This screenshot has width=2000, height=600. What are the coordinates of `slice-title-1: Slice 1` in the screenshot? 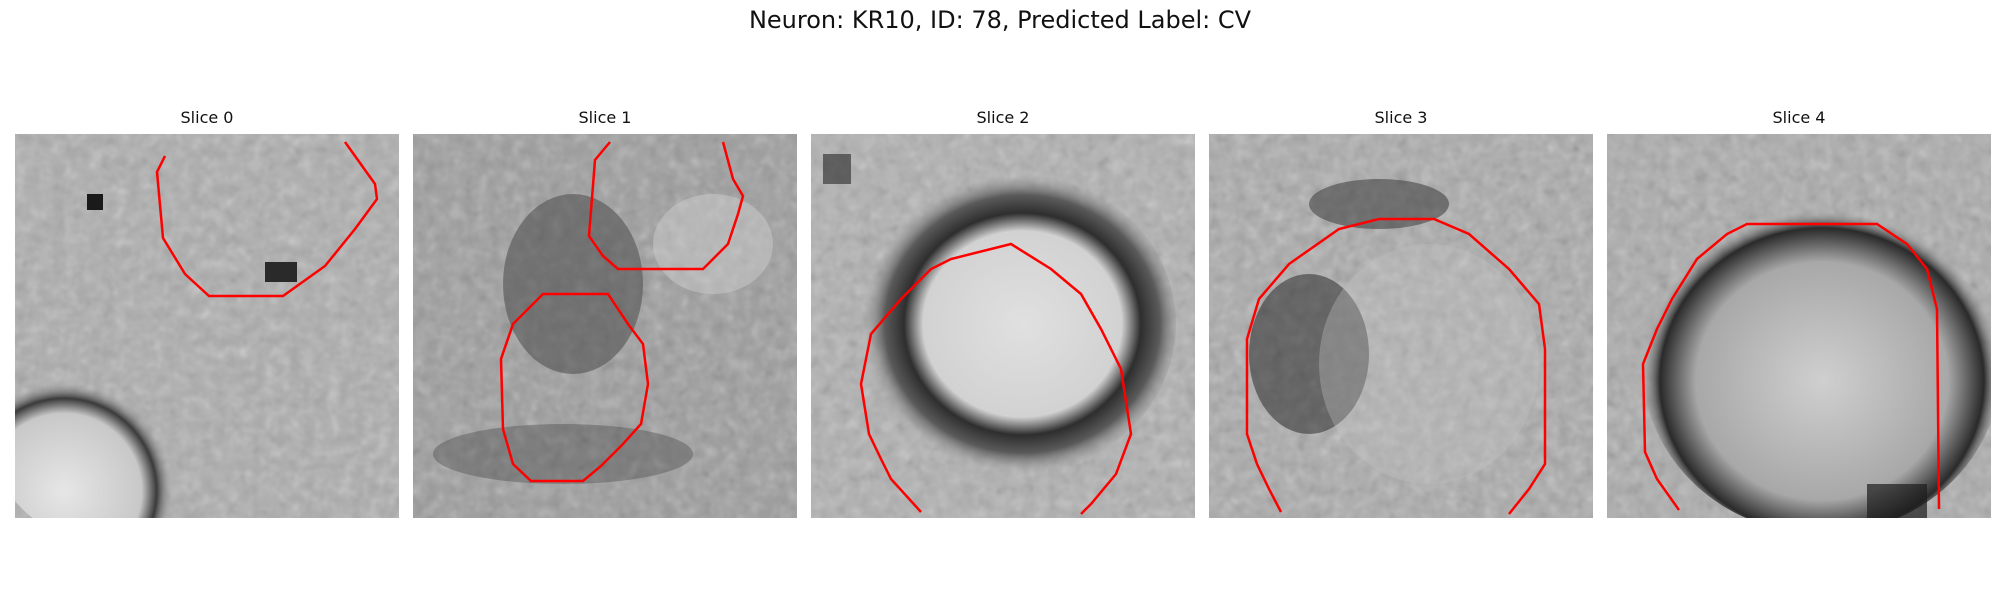 It's located at (605, 117).